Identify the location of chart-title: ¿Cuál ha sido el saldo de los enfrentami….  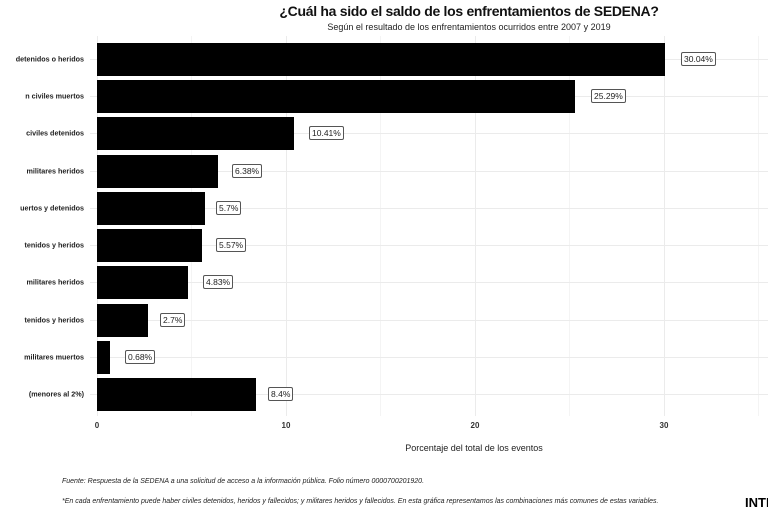
(469, 11).